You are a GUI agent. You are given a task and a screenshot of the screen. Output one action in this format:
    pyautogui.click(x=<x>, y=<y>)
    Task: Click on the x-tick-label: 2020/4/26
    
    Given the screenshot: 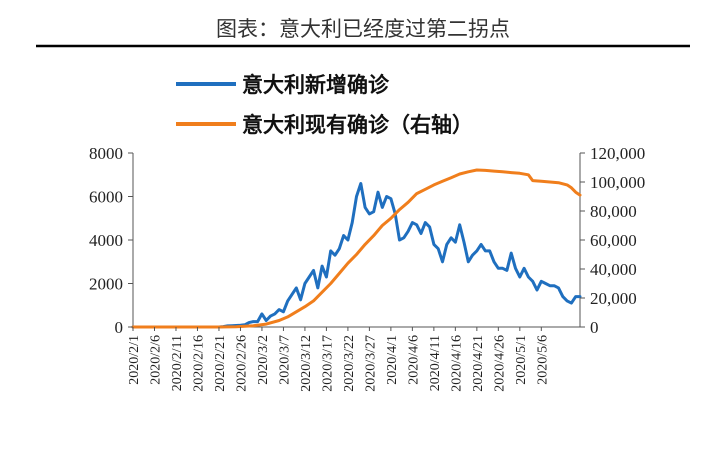 What is the action you would take?
    pyautogui.click(x=499, y=363)
    